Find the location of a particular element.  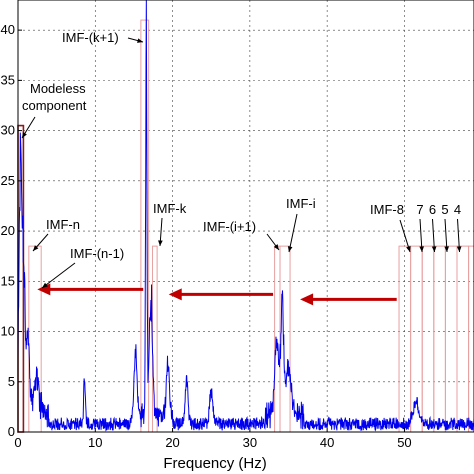

pointer-imf-i-plus-1-head is located at coordinates (276, 247).